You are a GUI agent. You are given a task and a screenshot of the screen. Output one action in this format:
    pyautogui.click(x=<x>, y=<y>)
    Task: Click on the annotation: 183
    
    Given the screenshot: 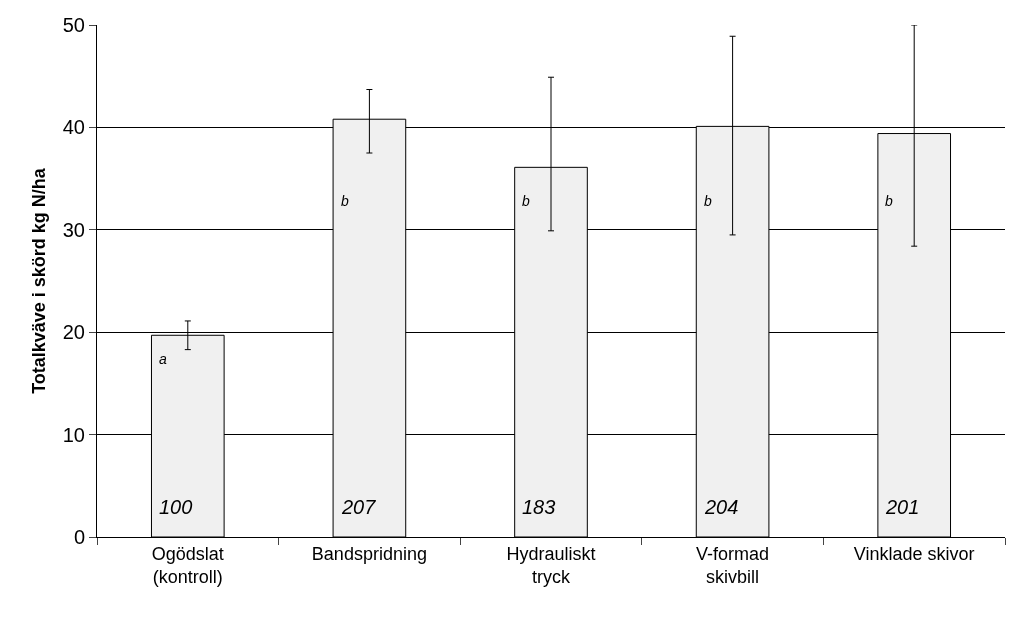 What is the action you would take?
    pyautogui.click(x=539, y=507)
    